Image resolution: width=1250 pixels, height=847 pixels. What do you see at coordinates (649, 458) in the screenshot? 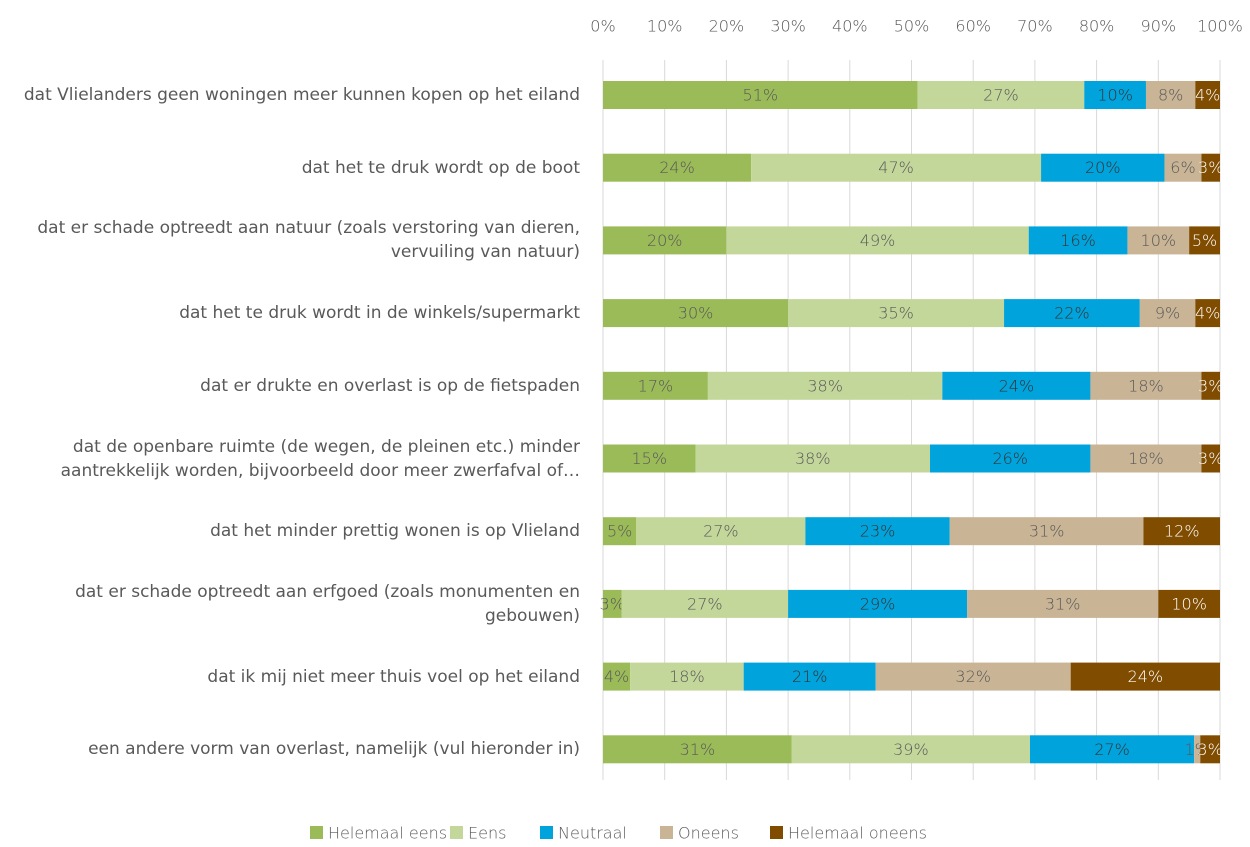
I see `data-label: 15%` at bounding box center [649, 458].